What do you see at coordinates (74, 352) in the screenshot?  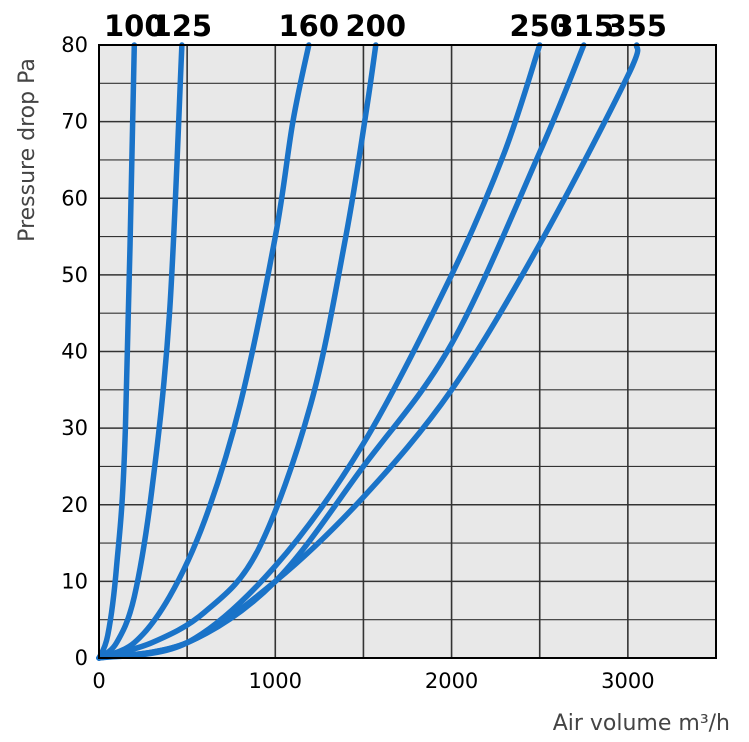 I see `y-tick-label: 40` at bounding box center [74, 352].